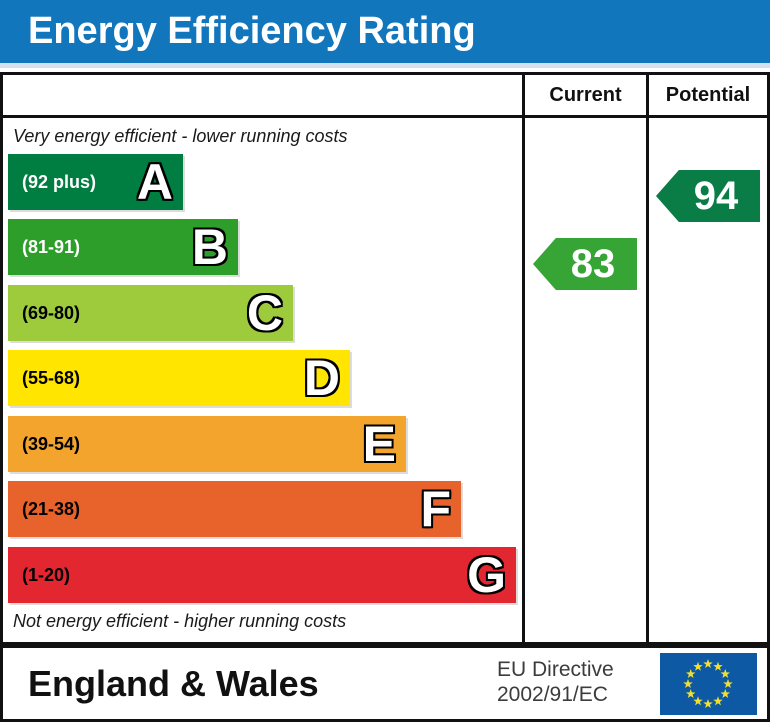  I want to click on band-e-range: (39-54), so click(51, 443).